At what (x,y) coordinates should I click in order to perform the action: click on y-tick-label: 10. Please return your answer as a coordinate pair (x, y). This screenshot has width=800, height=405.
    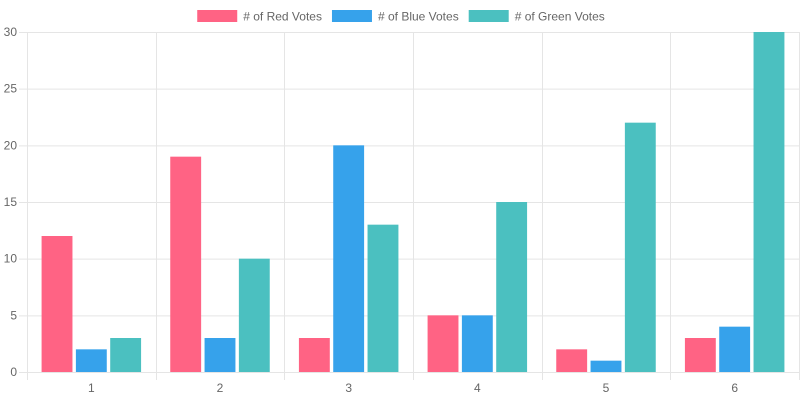
    Looking at the image, I should click on (11, 259).